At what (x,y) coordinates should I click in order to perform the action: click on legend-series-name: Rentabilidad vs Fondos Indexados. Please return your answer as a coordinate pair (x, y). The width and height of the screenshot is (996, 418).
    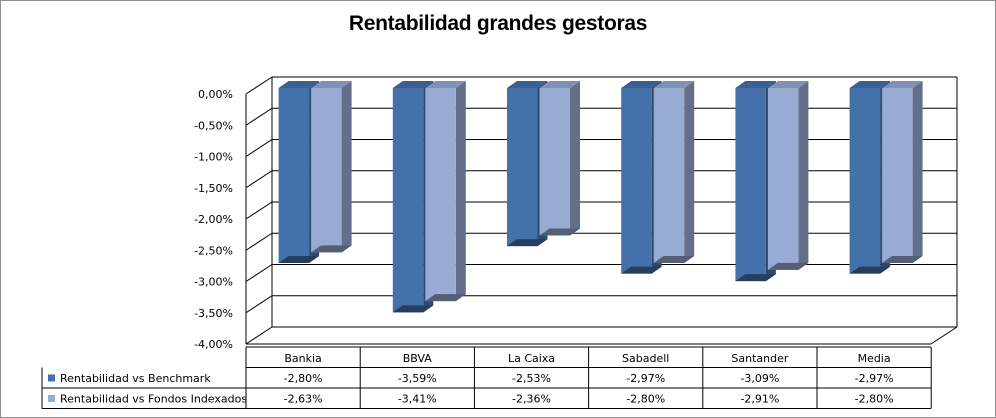
    Looking at the image, I should click on (153, 399).